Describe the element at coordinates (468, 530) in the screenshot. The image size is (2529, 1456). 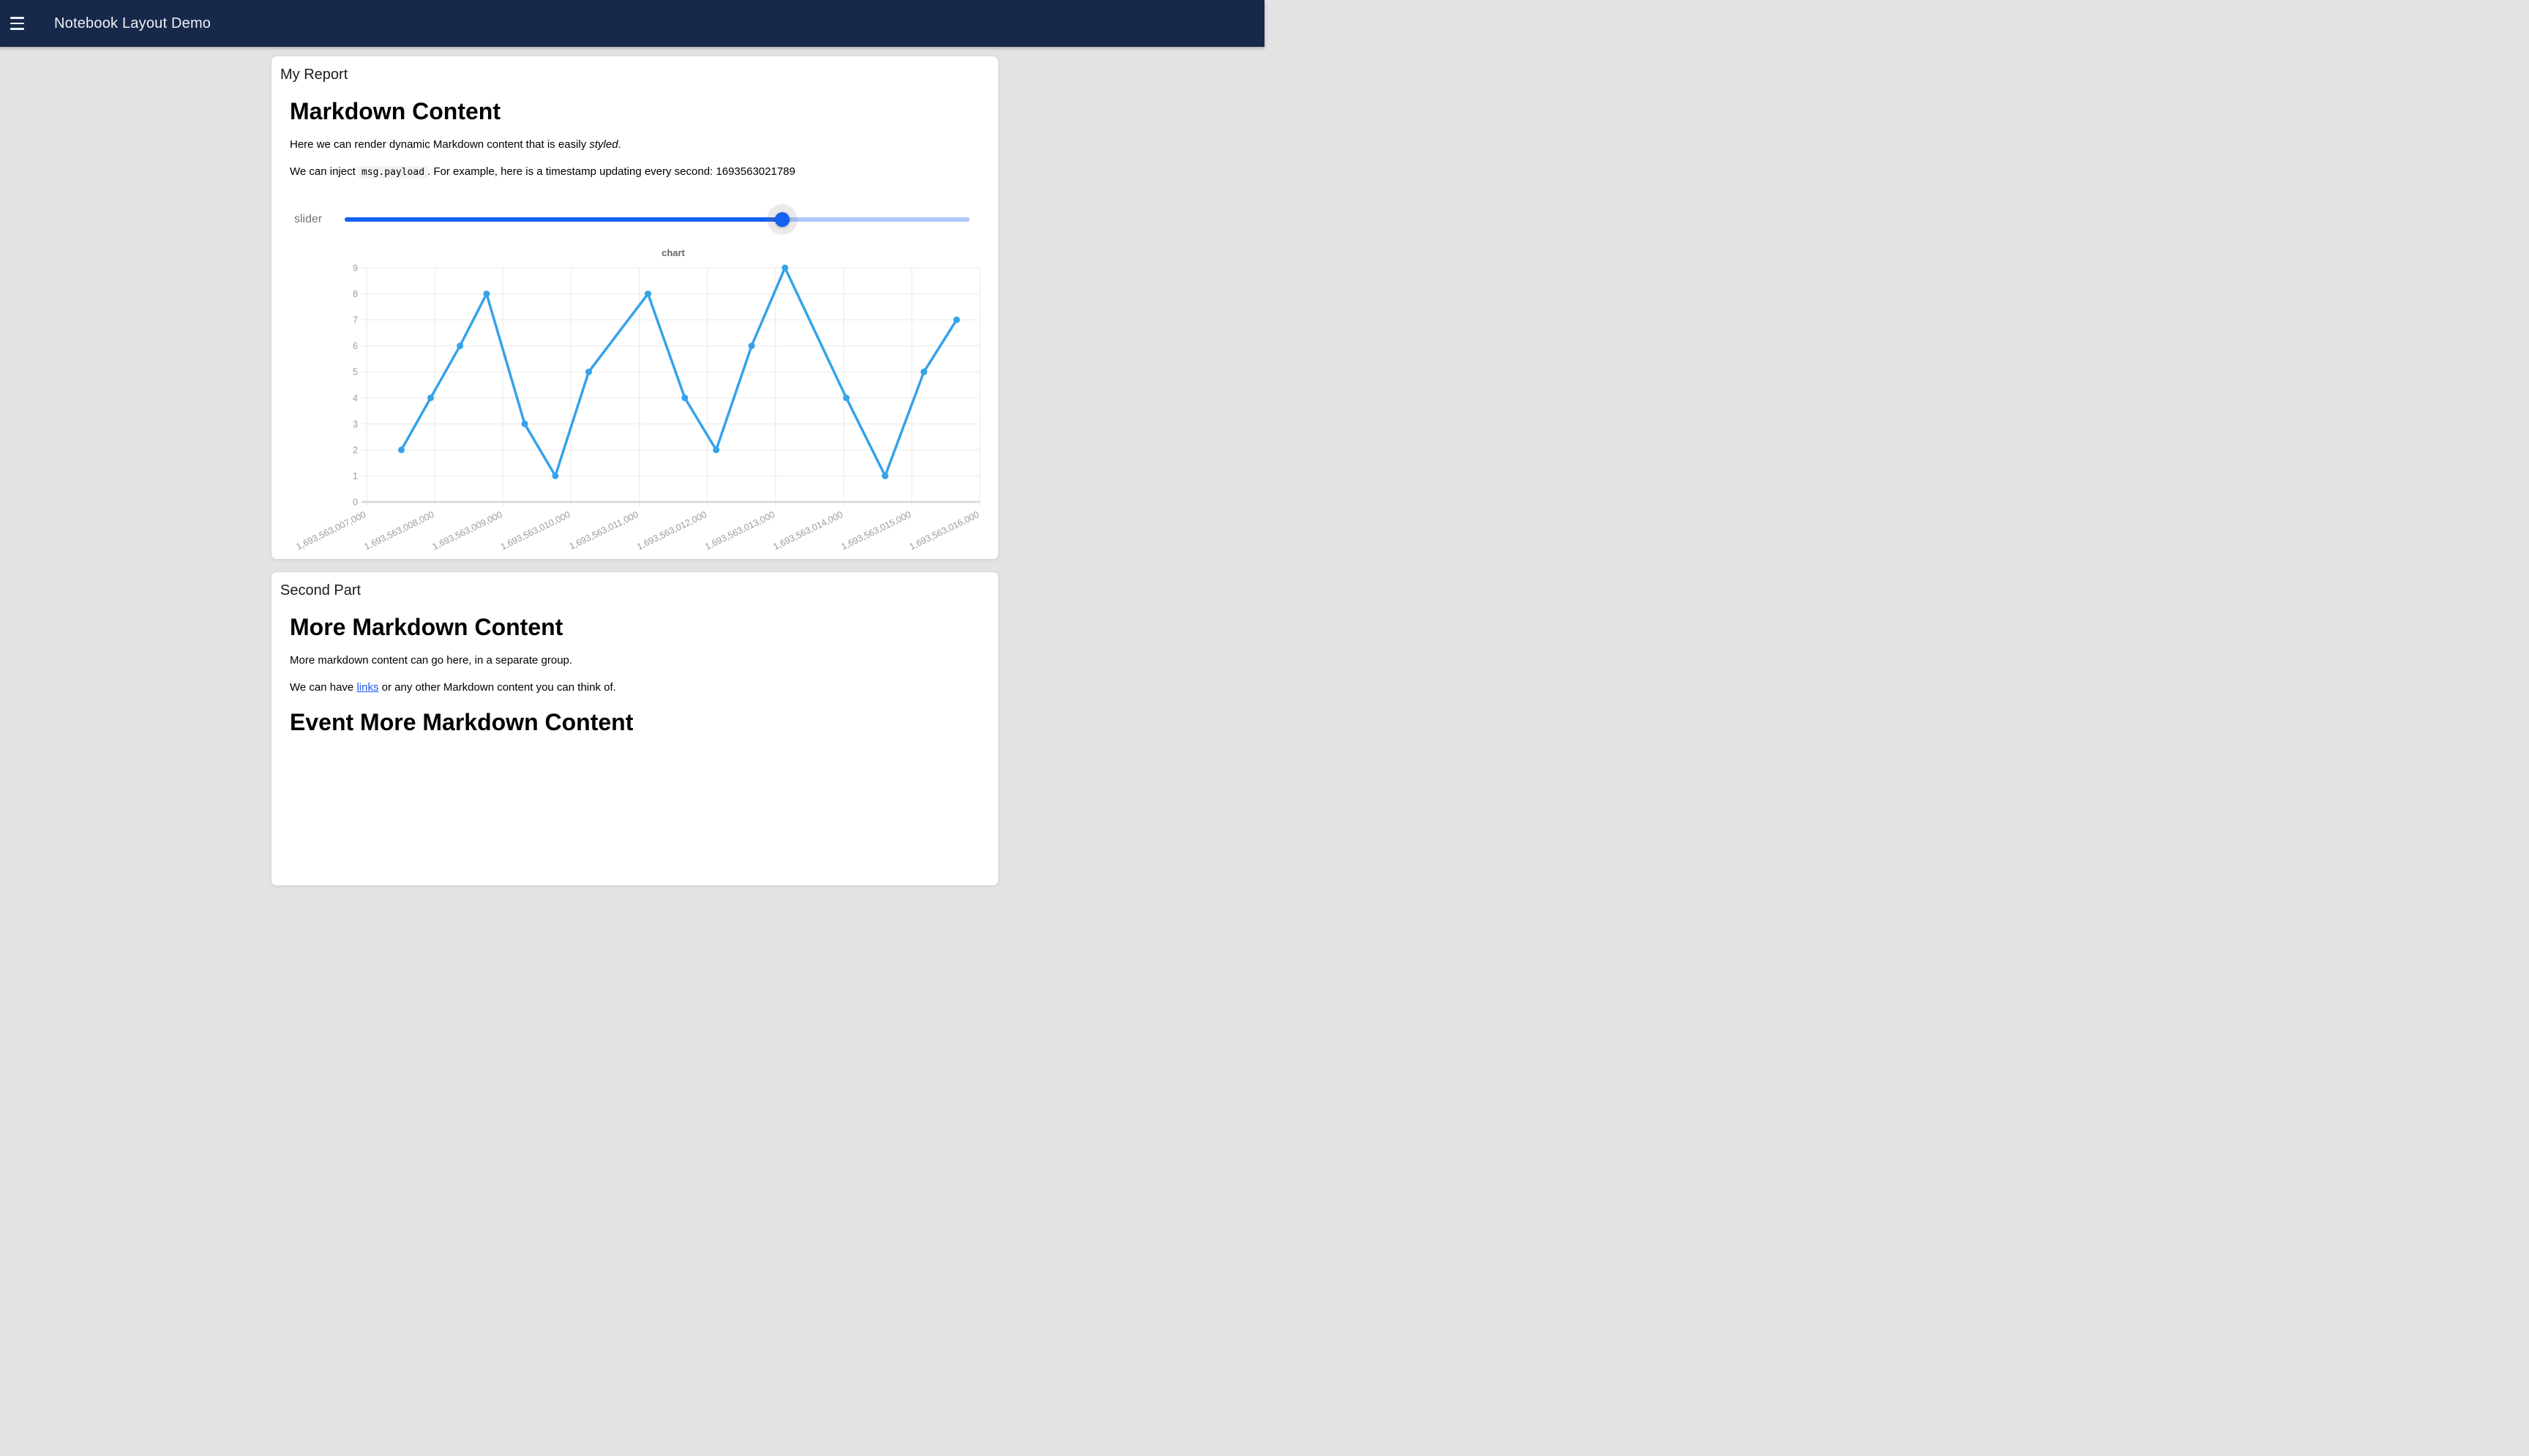
I see `svg-text: 1,693,563,009,000` at that location.